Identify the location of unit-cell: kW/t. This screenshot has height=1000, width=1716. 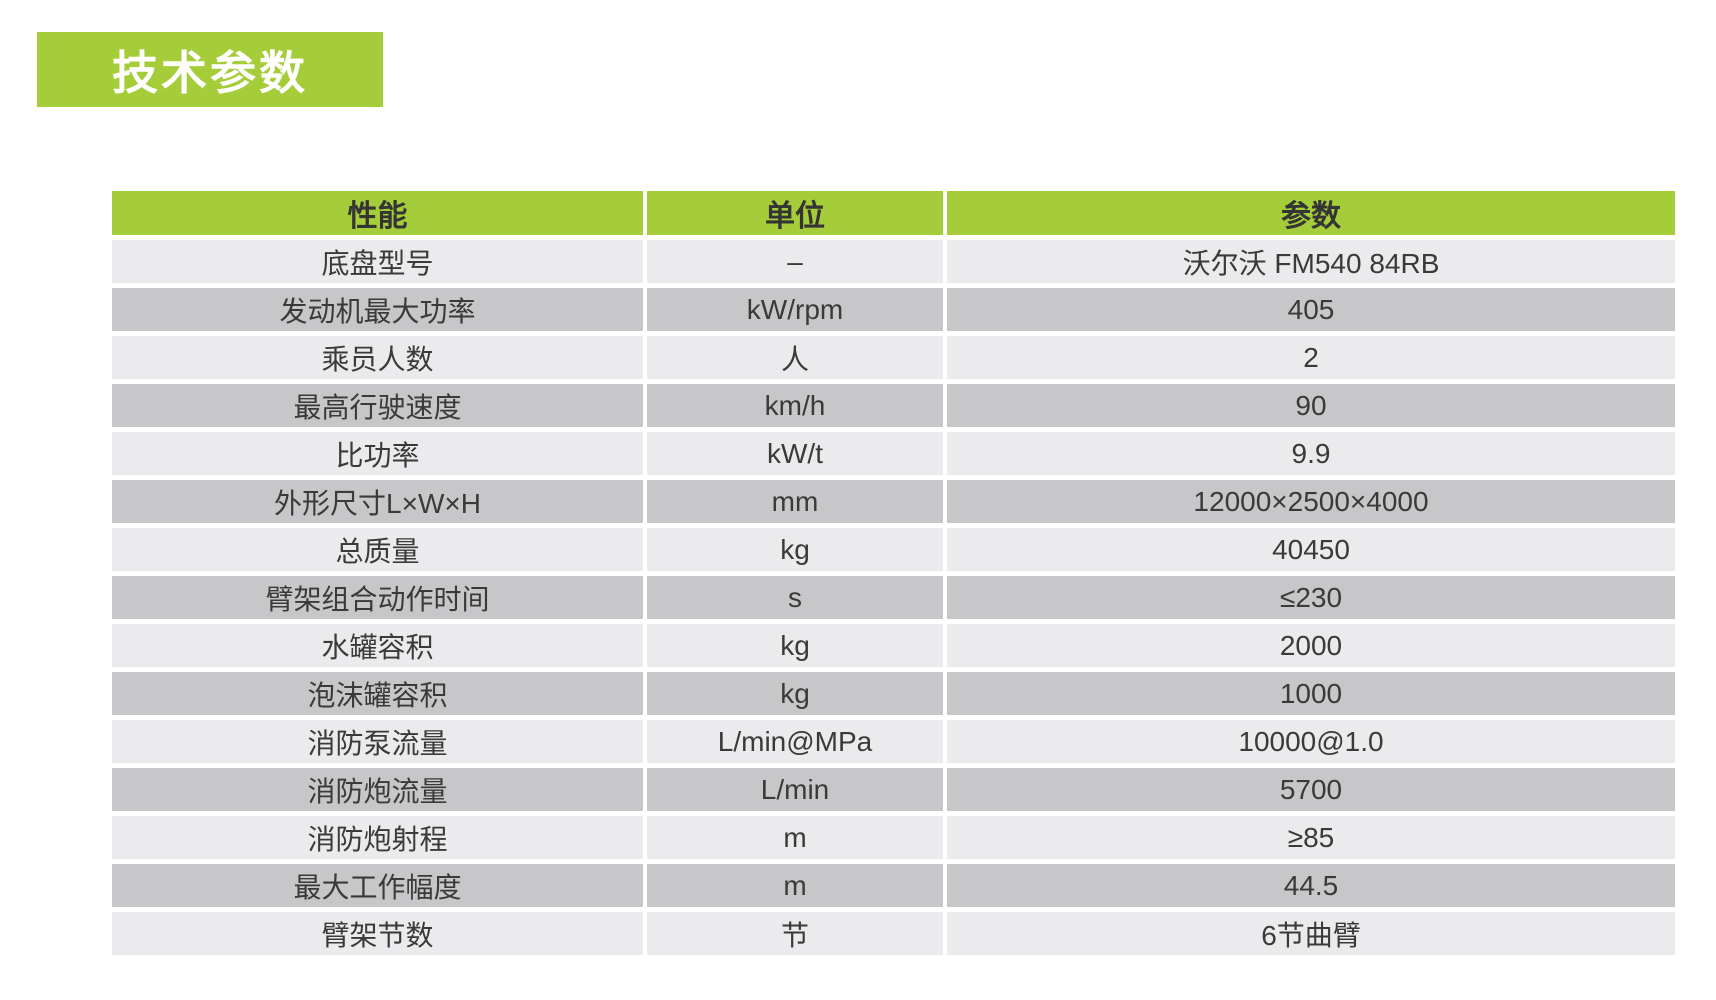
(793, 456).